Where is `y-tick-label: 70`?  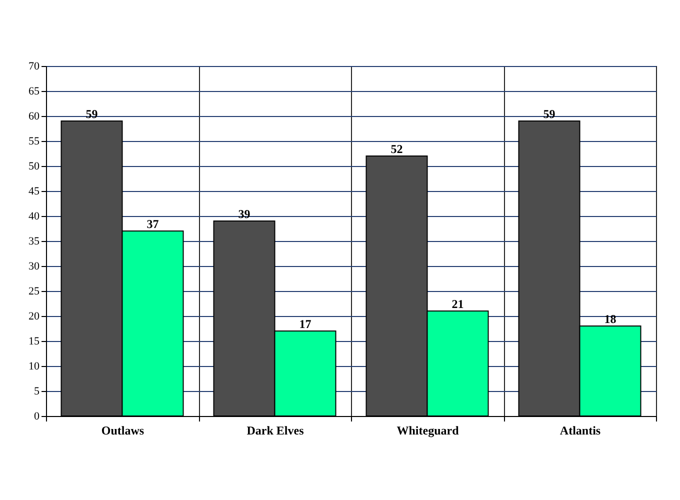 y-tick-label: 70 is located at coordinates (34, 66).